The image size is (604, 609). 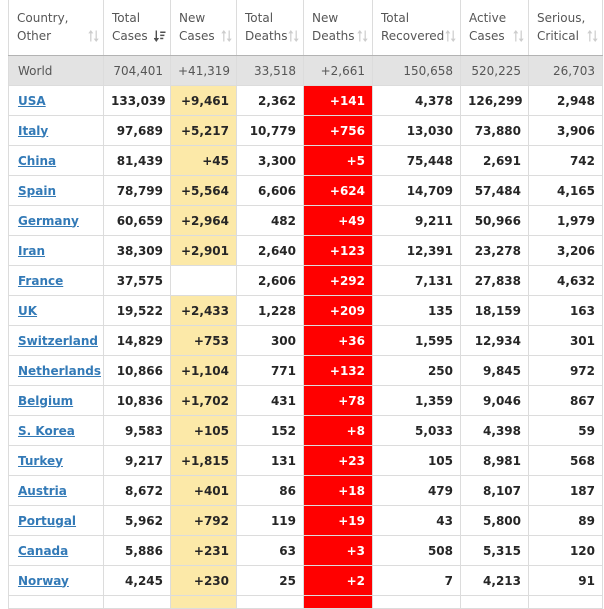 I want to click on cell-total-deaths: 431, so click(x=270, y=400).